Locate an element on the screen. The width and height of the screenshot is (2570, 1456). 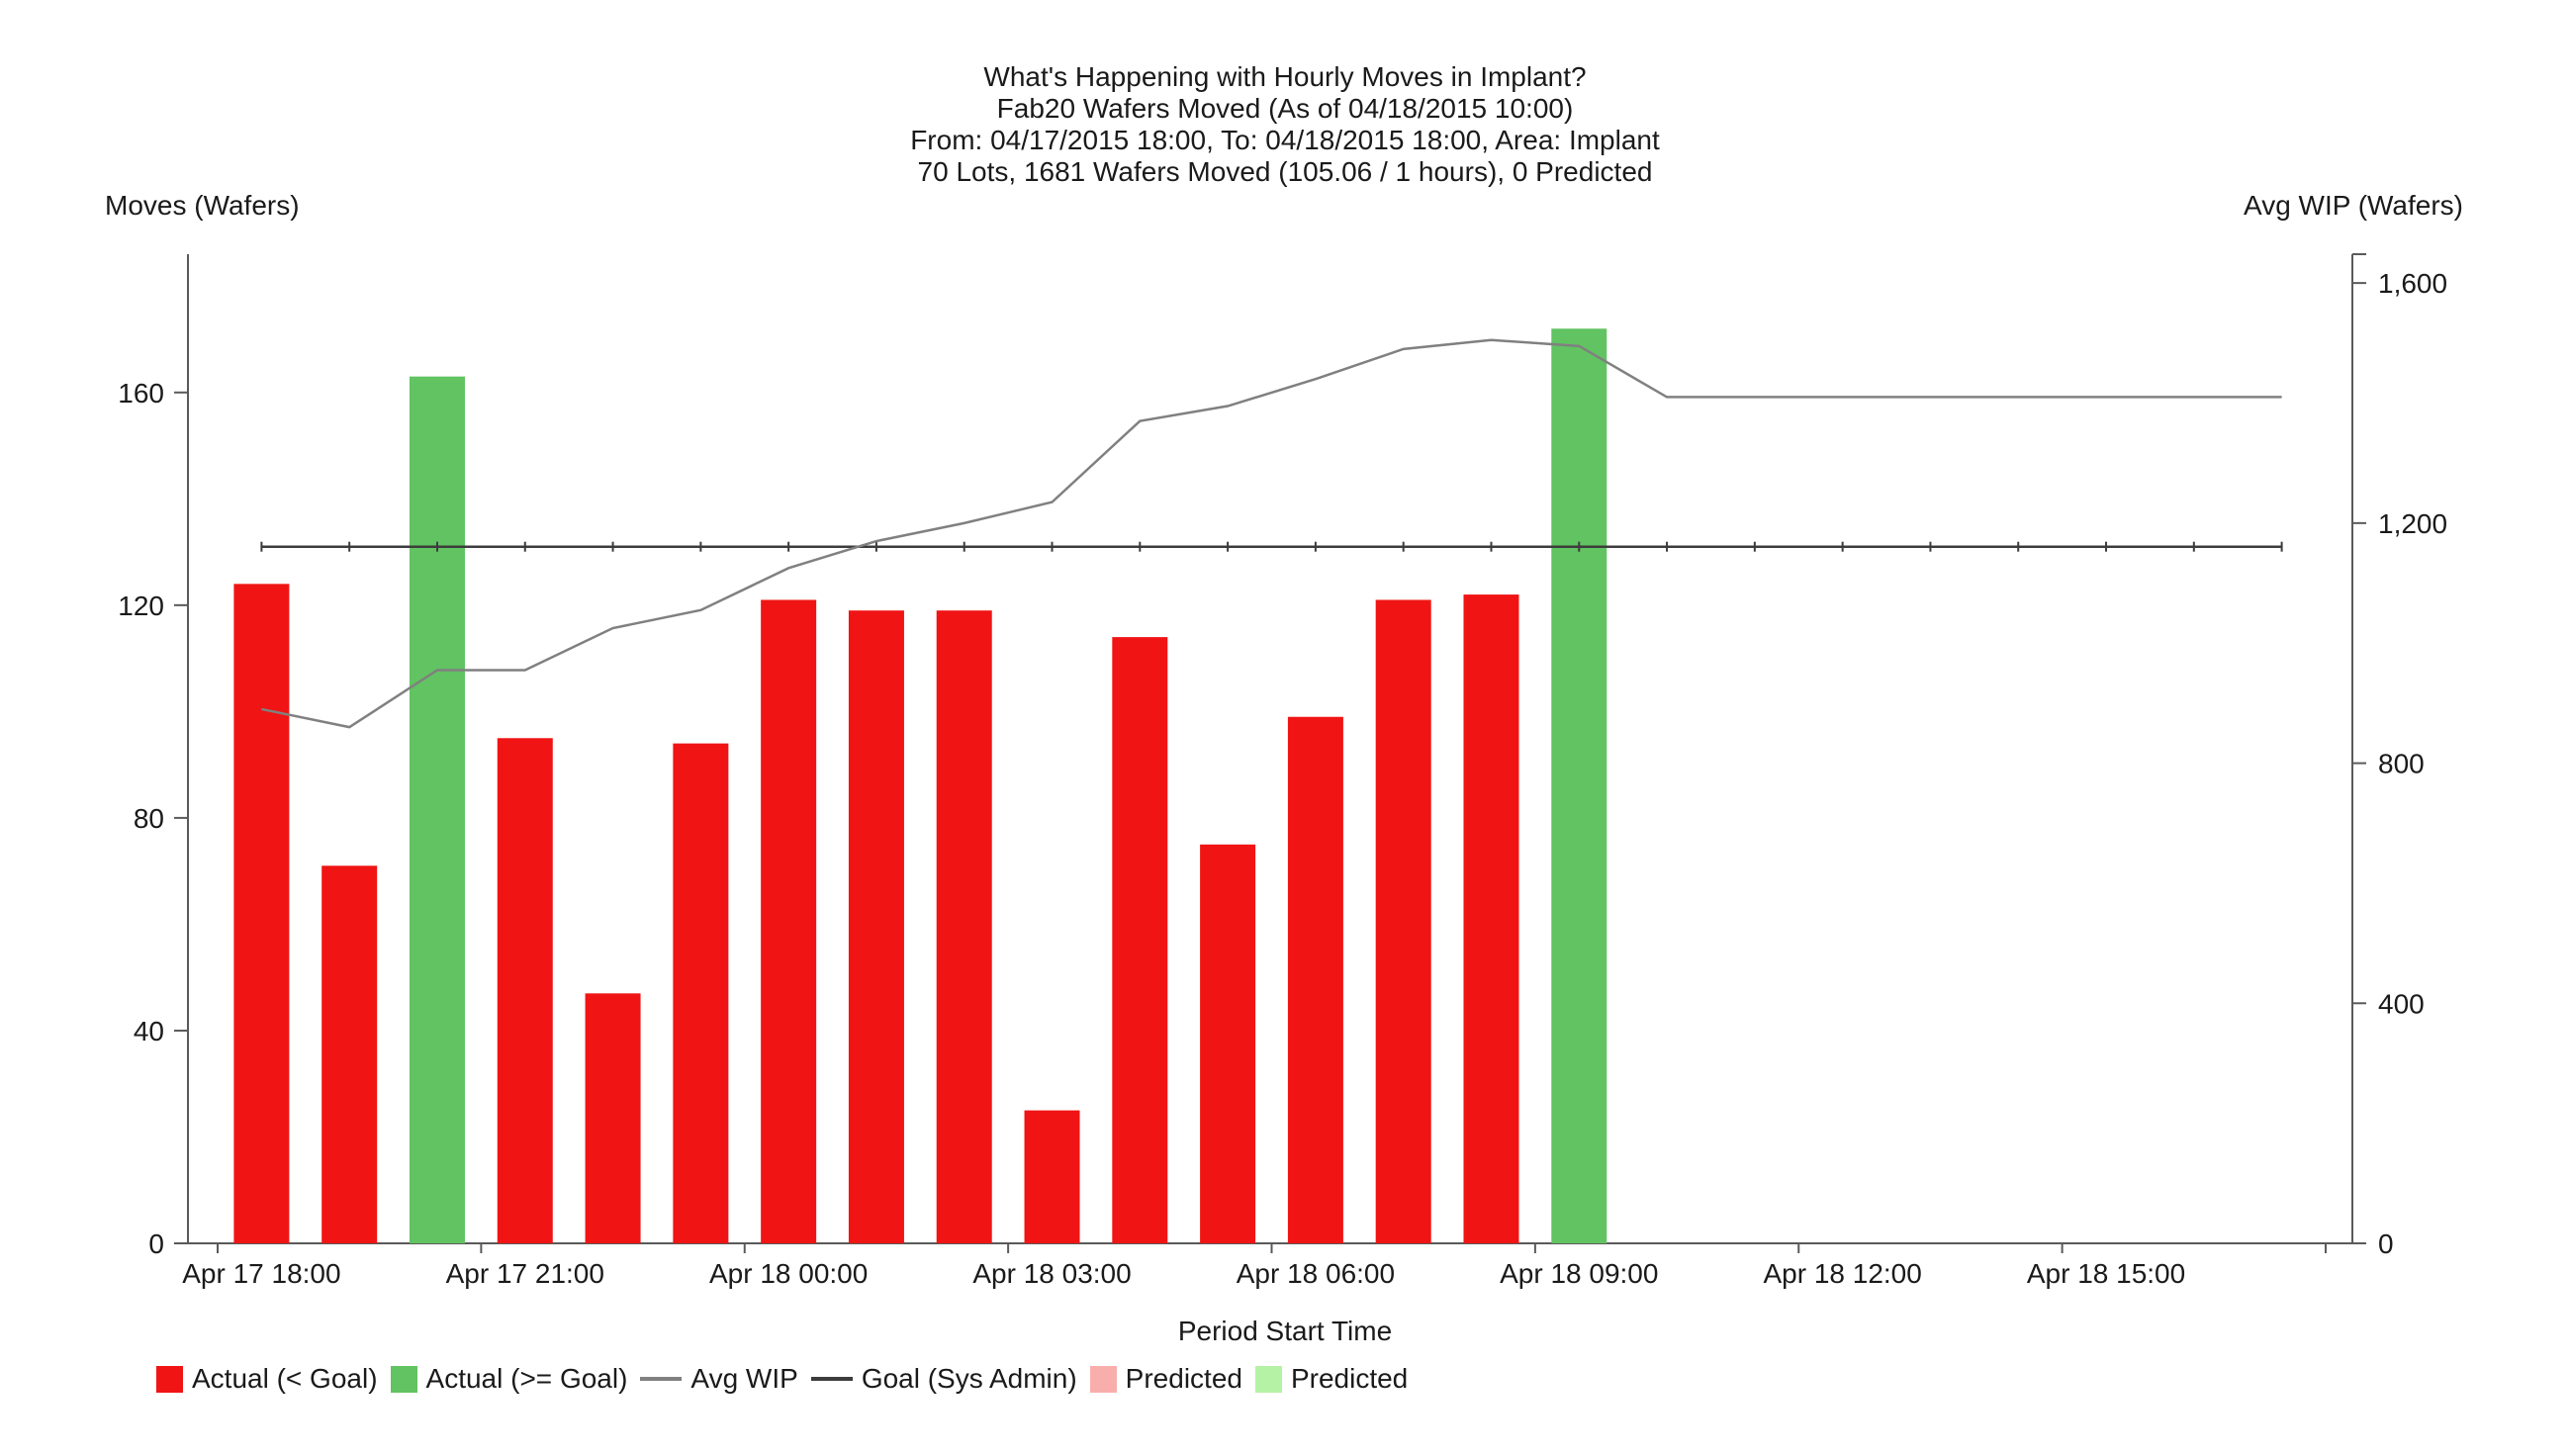
legend-label-goal: Goal (Sys Admin) is located at coordinates (969, 1378).